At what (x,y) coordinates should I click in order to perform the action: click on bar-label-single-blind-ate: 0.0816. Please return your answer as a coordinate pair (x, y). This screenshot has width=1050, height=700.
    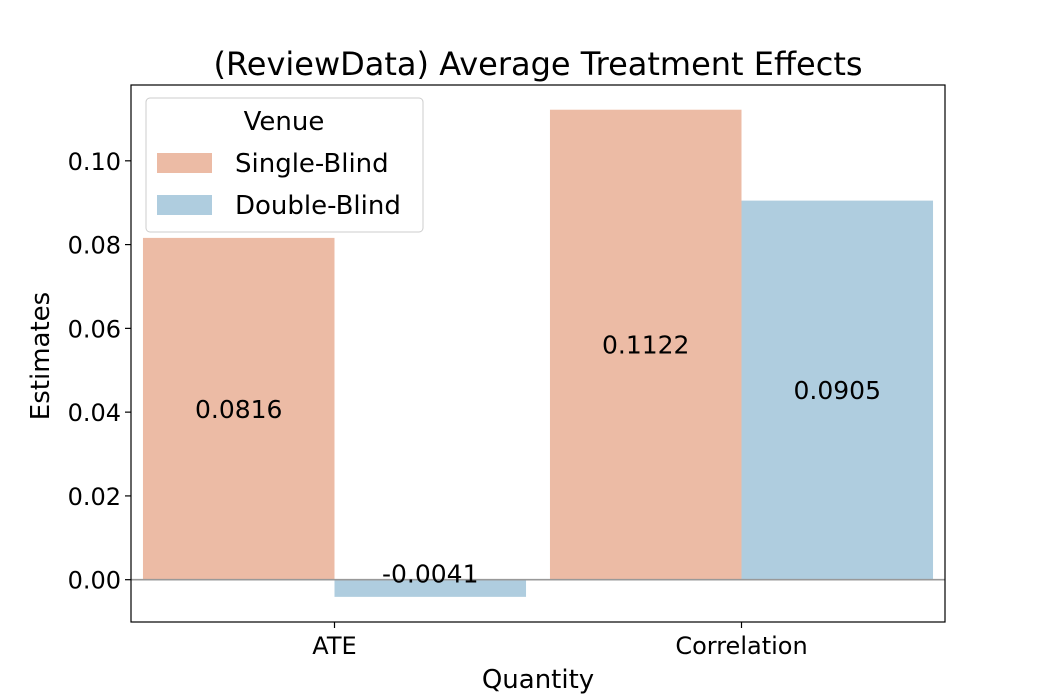
    Looking at the image, I should click on (238, 409).